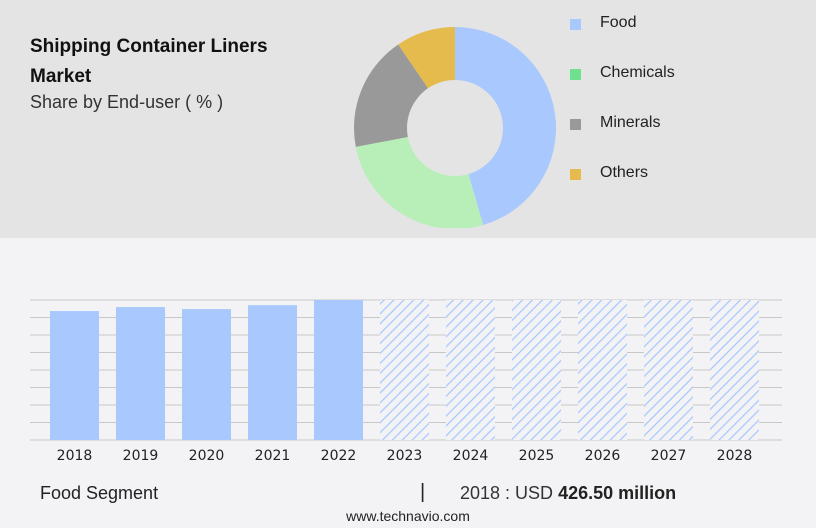 This screenshot has width=816, height=528. I want to click on slice-chemicals, so click(419, 182).